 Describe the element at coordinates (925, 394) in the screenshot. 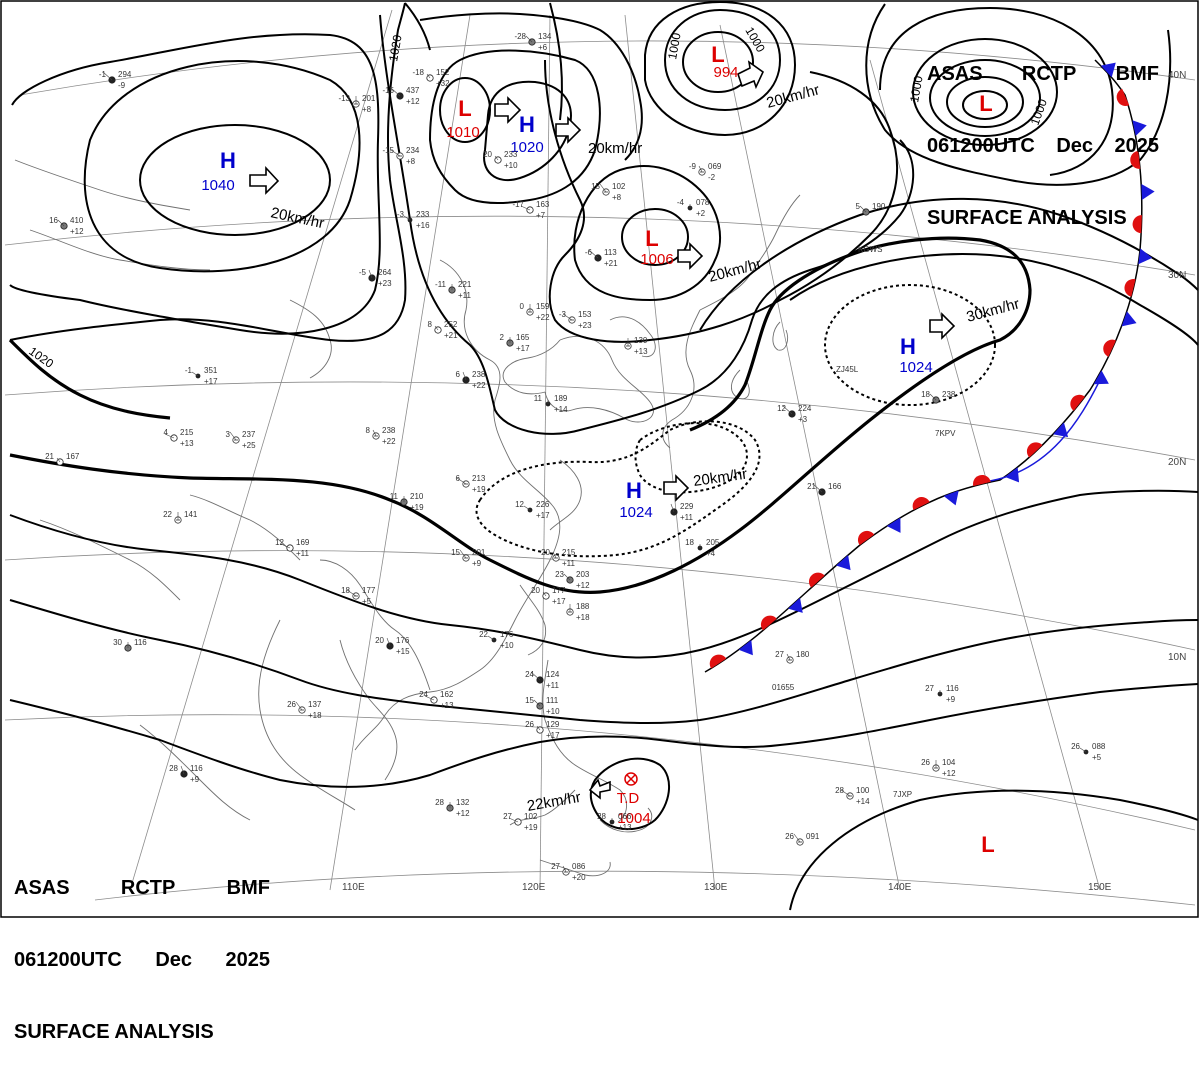

I see `station-temperature: 18` at that location.